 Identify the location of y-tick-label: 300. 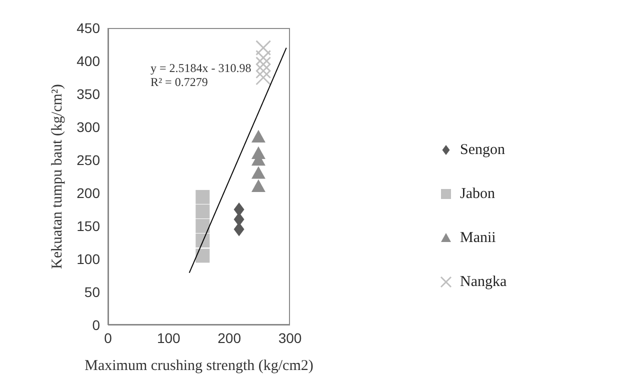
(88, 126).